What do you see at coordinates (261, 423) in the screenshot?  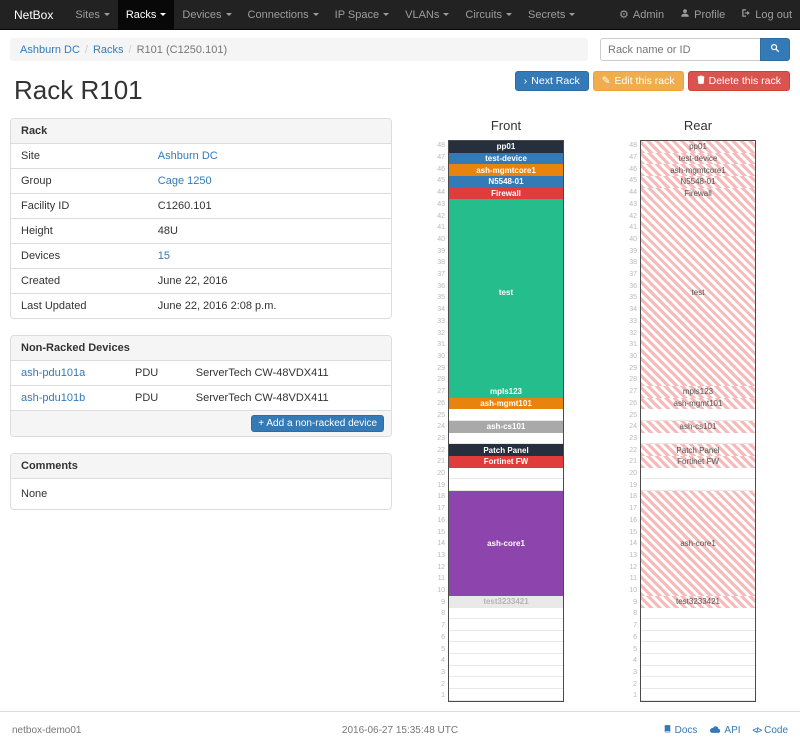 I see `plus-icon: +` at bounding box center [261, 423].